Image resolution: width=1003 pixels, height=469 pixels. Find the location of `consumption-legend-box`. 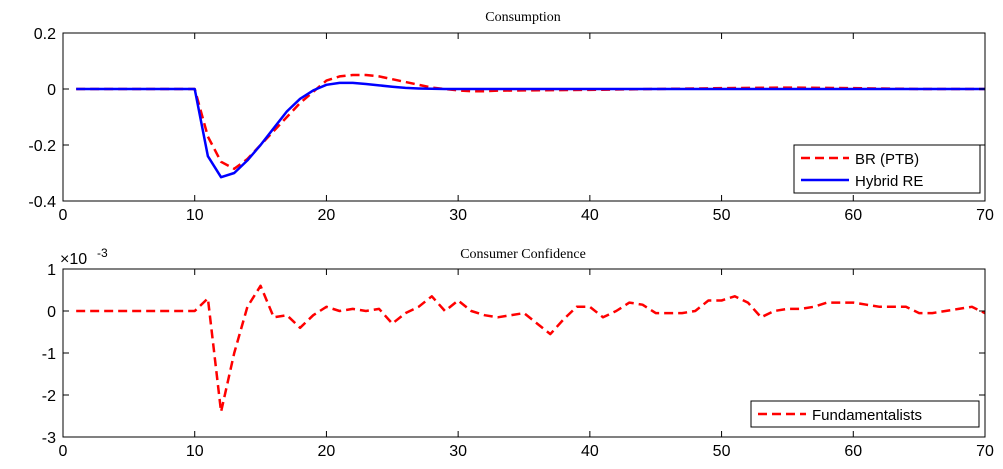

consumption-legend-box is located at coordinates (887, 169).